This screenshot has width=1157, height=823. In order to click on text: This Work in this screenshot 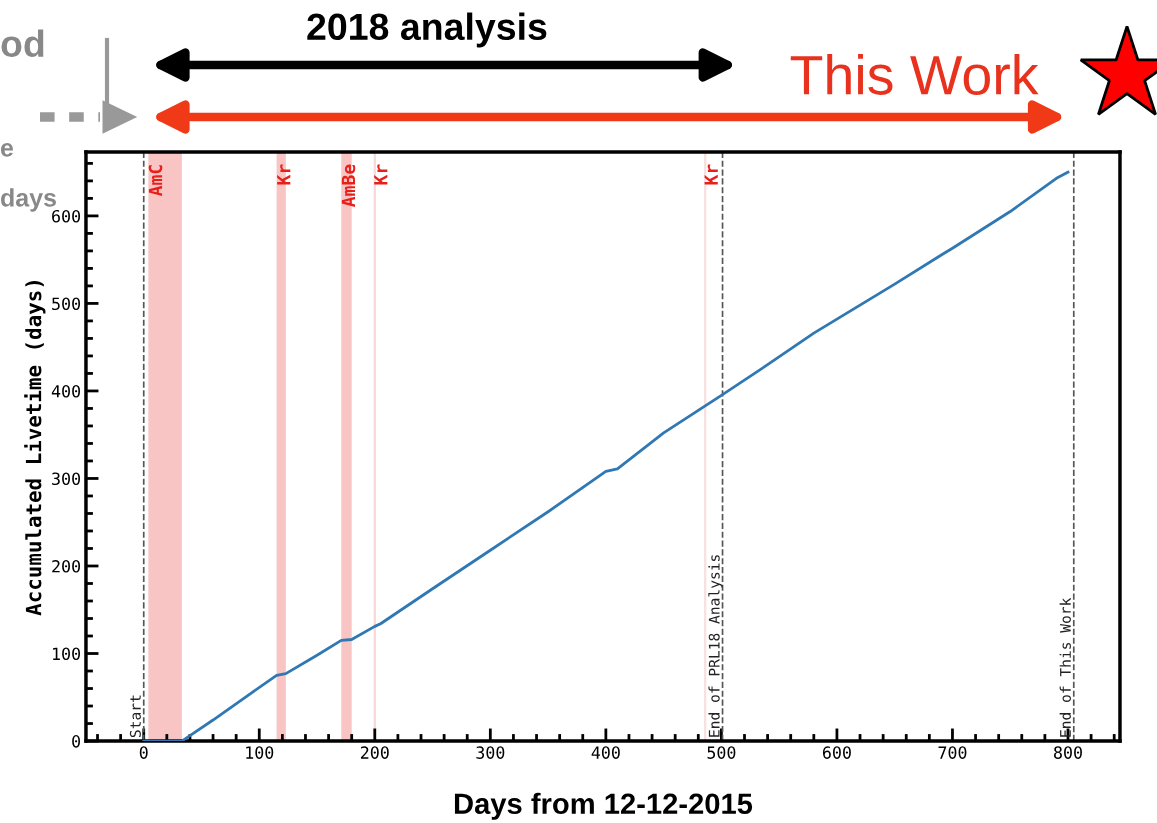, I will do `click(914, 74)`.